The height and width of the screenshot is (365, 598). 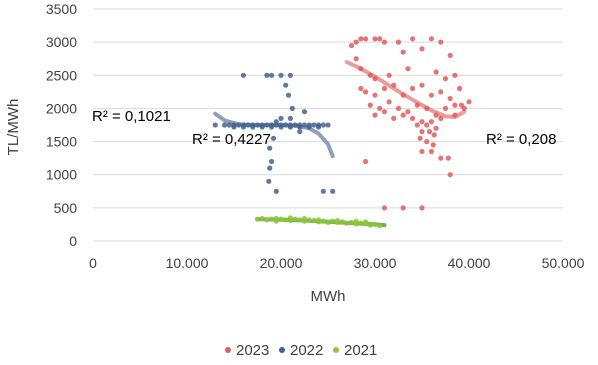 I want to click on trendline-2023, so click(x=405, y=89).